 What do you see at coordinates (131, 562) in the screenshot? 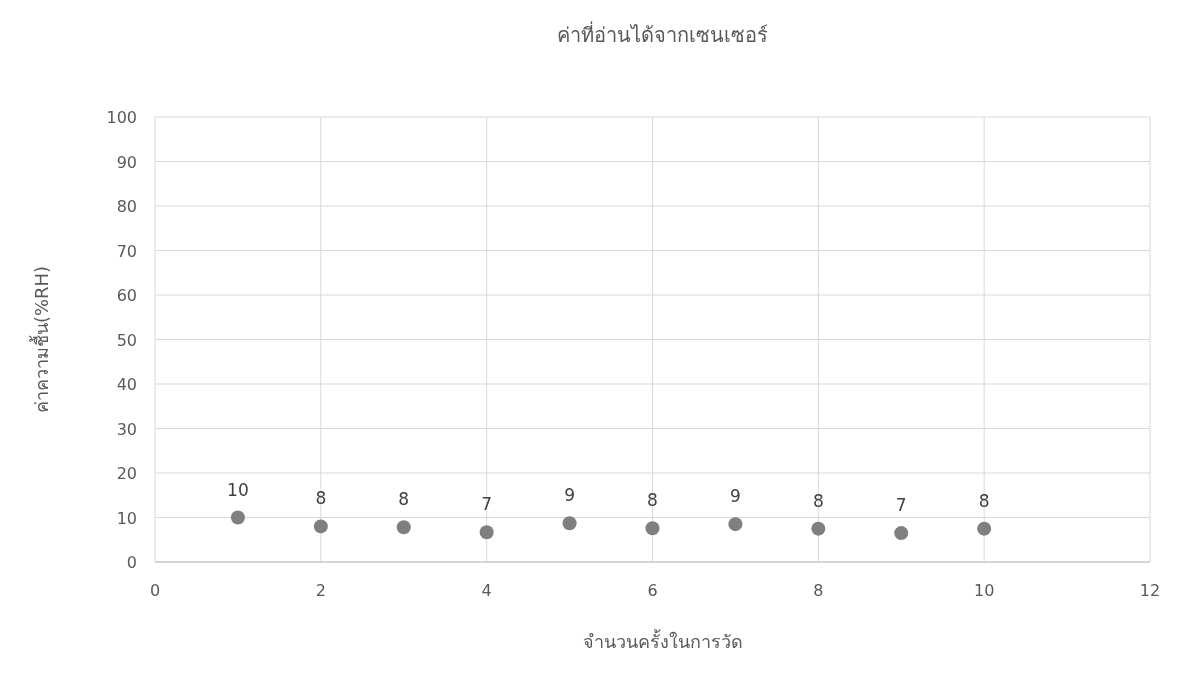
I see `y-tick-label: 0` at bounding box center [131, 562].